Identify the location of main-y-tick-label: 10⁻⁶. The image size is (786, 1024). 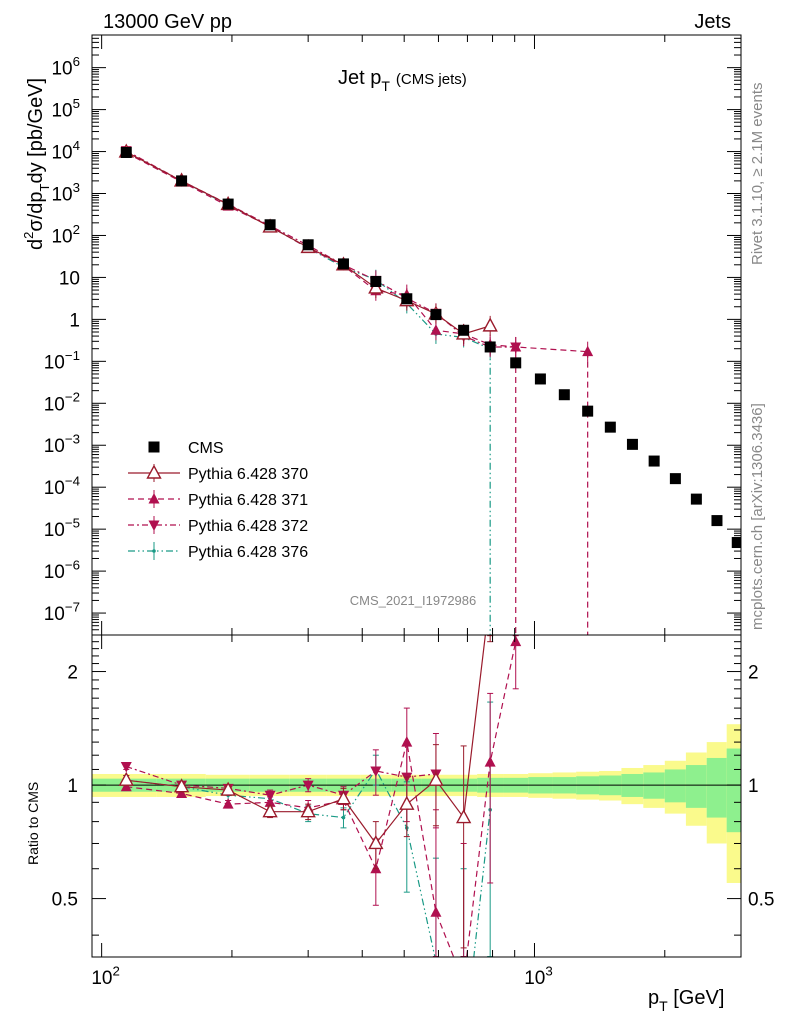
(62, 571).